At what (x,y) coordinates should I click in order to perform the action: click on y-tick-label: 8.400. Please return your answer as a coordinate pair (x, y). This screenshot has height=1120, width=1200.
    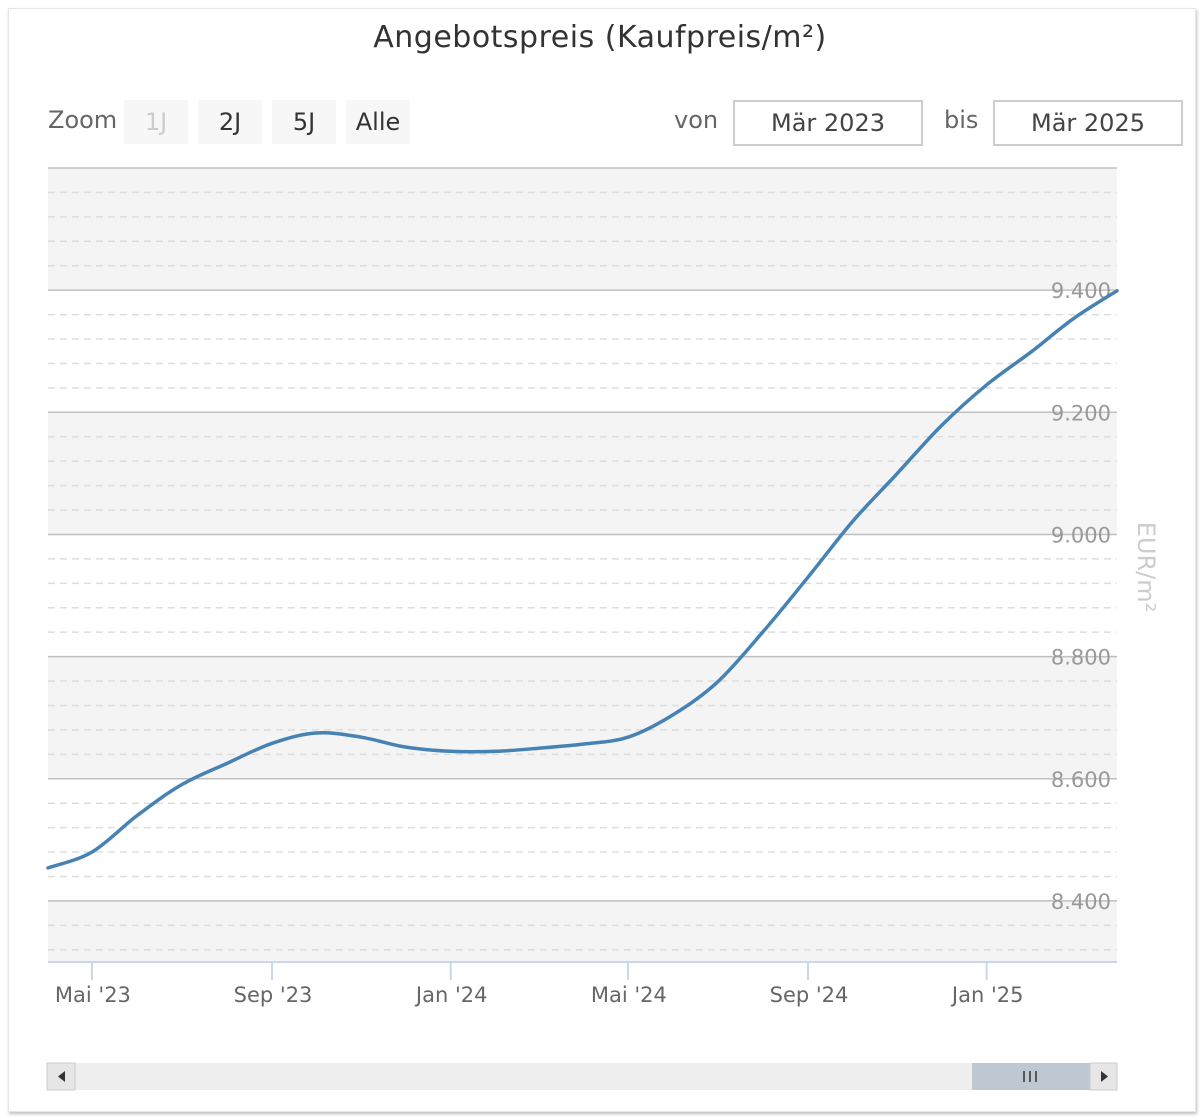
    Looking at the image, I should click on (1081, 902).